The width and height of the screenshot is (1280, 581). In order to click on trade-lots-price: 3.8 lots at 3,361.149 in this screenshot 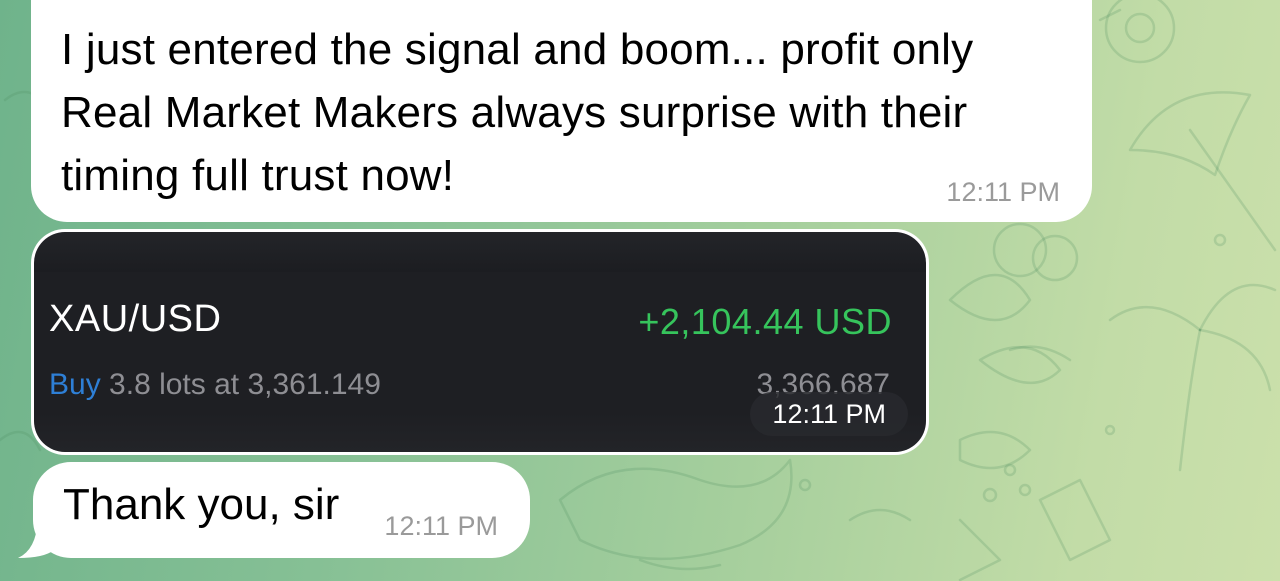, I will do `click(245, 384)`.